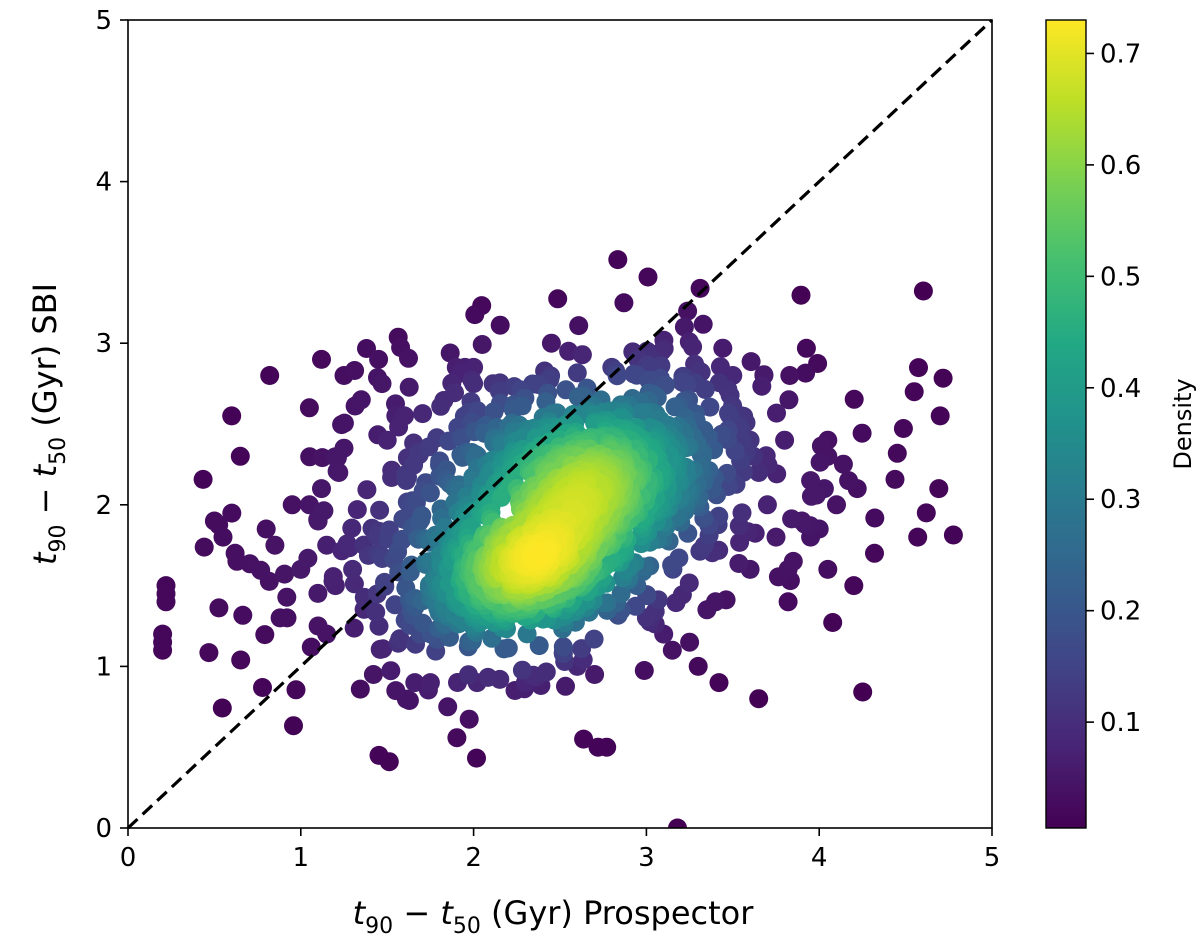  I want to click on colorbar-tick-label: 0.2, so click(1120, 612).